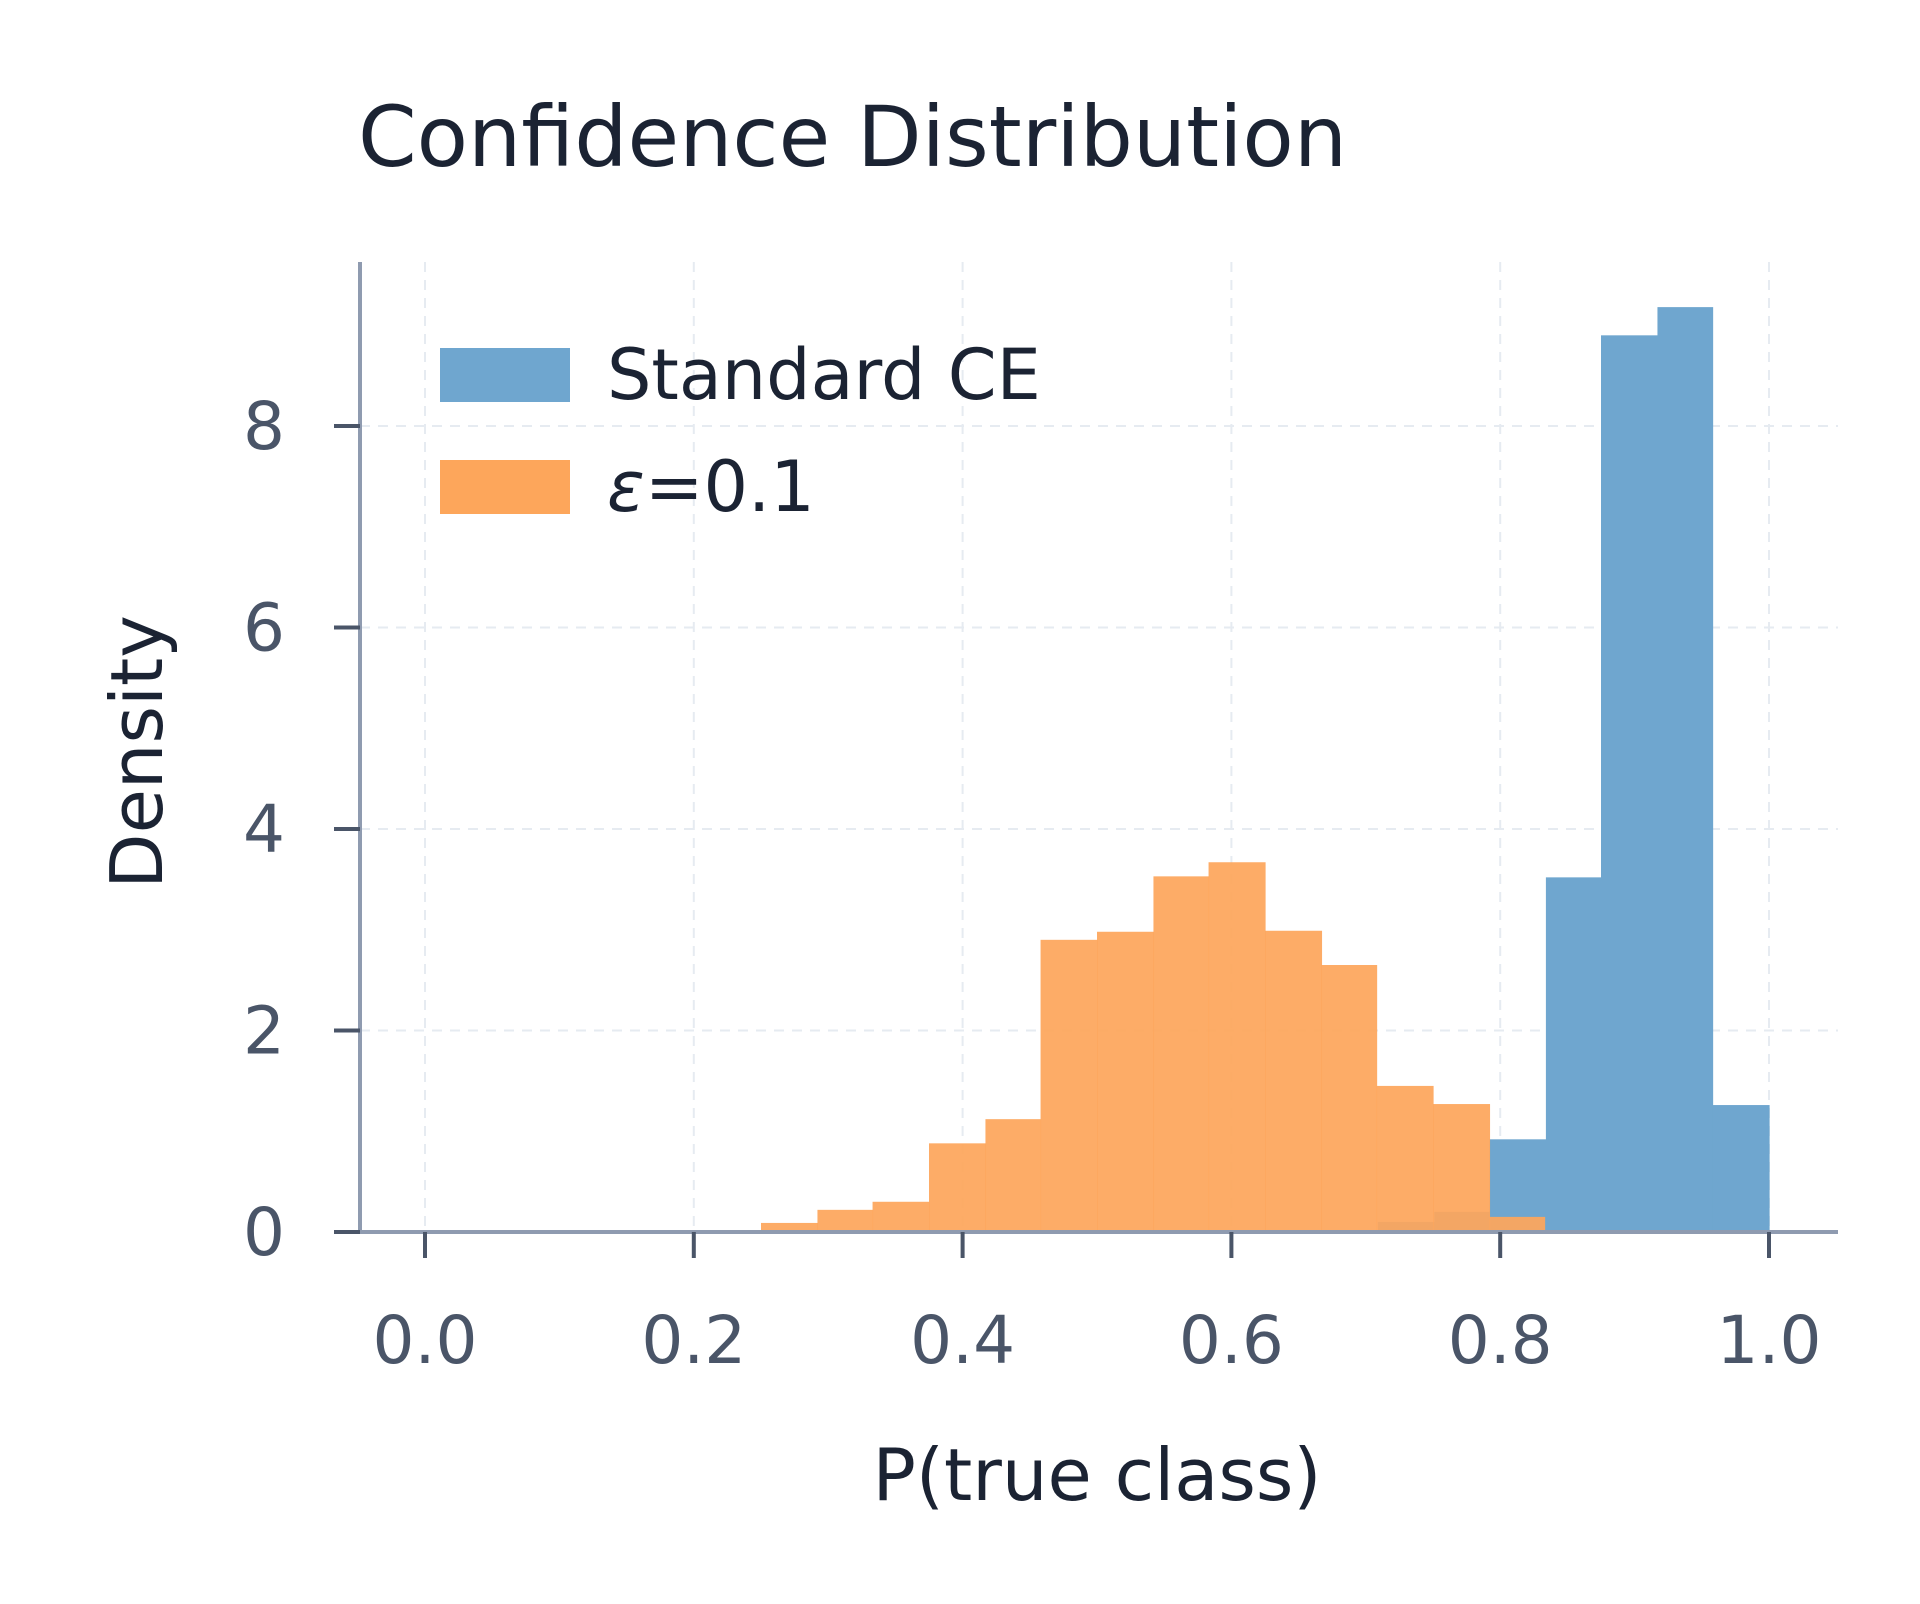  I want to click on x-tick-label: 0.2, so click(693, 1340).